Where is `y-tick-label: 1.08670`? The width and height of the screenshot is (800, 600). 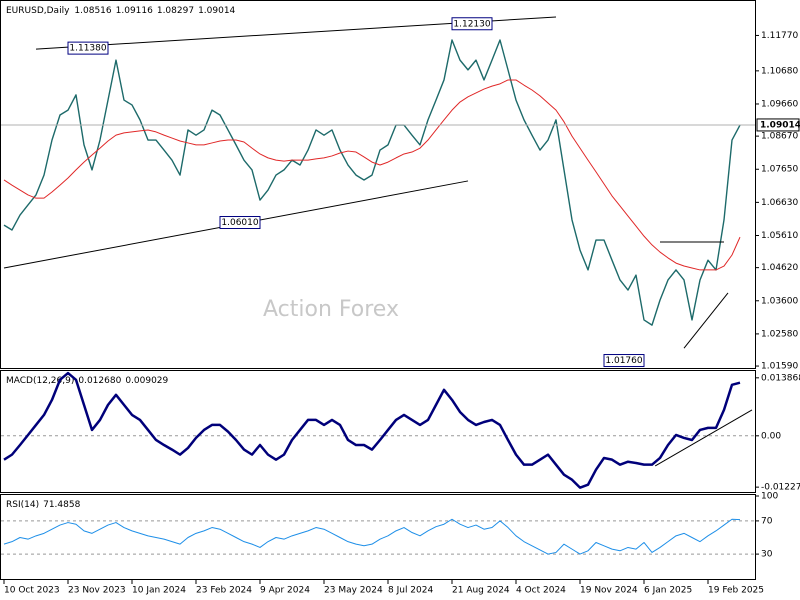
y-tick-label: 1.08670 is located at coordinates (779, 137).